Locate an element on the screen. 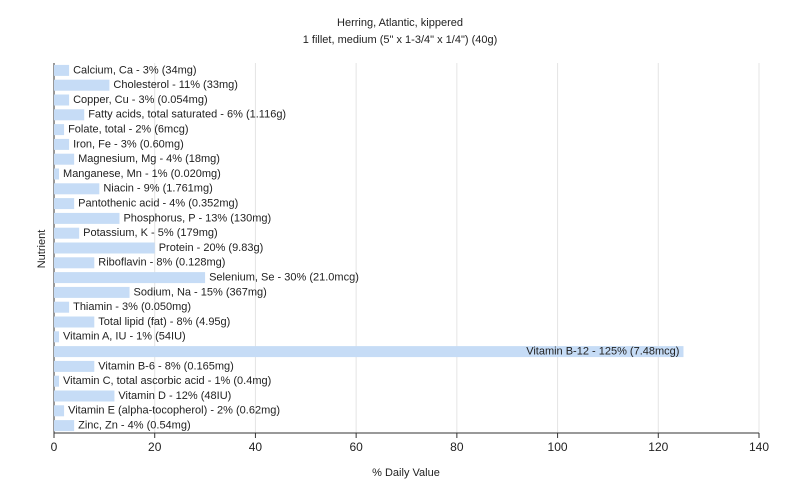 The width and height of the screenshot is (800, 500). x-tick-label: 80 is located at coordinates (457, 447).